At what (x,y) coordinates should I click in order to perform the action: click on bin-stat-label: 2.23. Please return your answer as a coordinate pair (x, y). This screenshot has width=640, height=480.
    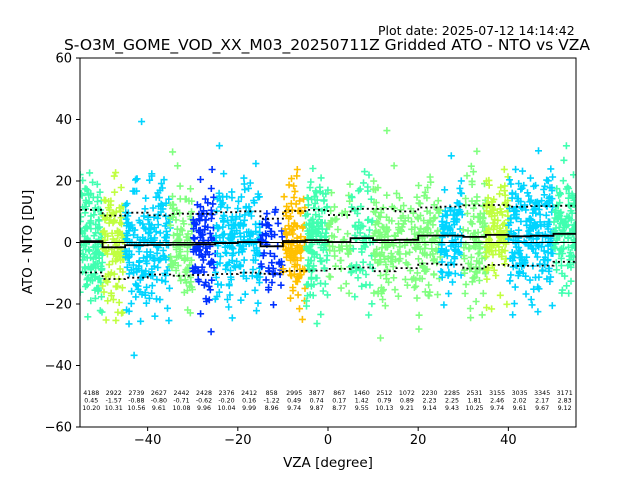
    Looking at the image, I should click on (429, 401).